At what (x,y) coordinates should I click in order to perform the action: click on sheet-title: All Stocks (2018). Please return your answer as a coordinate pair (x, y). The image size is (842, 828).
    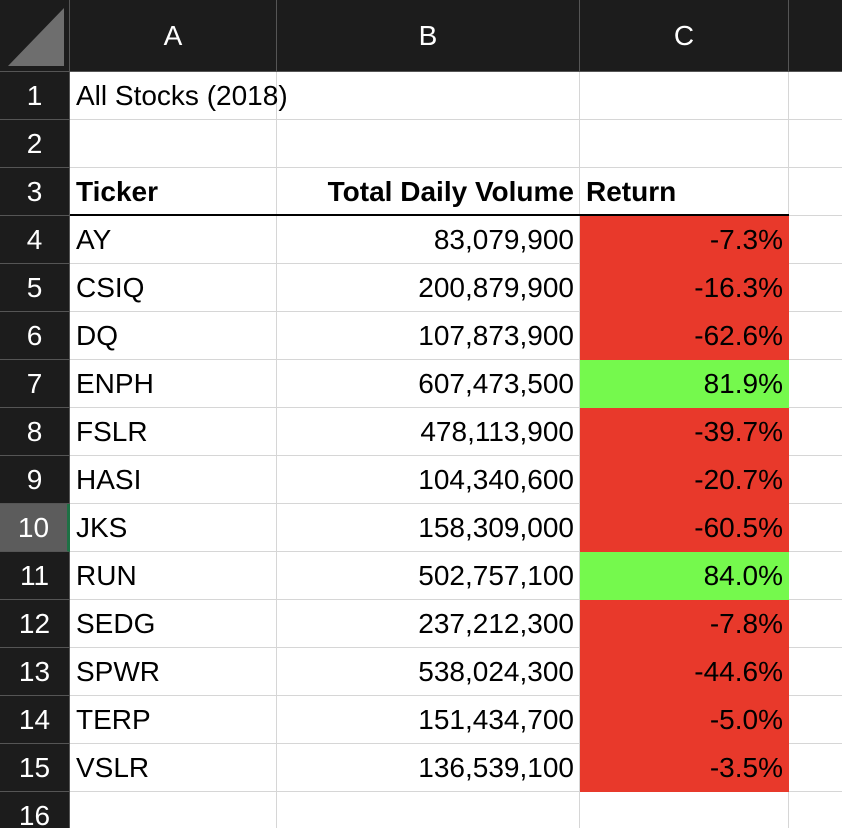
    Looking at the image, I should click on (182, 95).